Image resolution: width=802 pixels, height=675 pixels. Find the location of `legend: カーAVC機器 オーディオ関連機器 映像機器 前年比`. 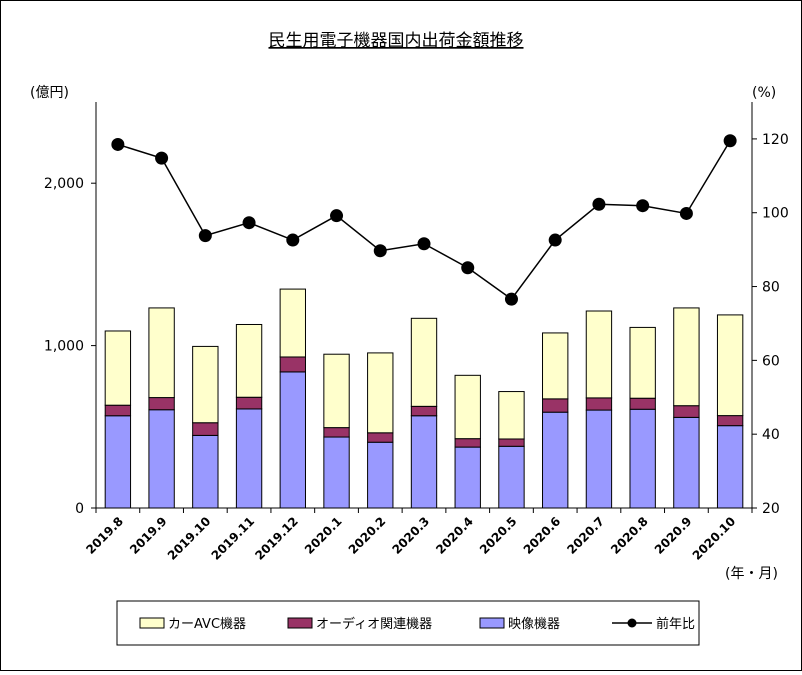

legend: カーAVC機器 オーディオ関連機器 映像機器 前年比 is located at coordinates (408, 623).